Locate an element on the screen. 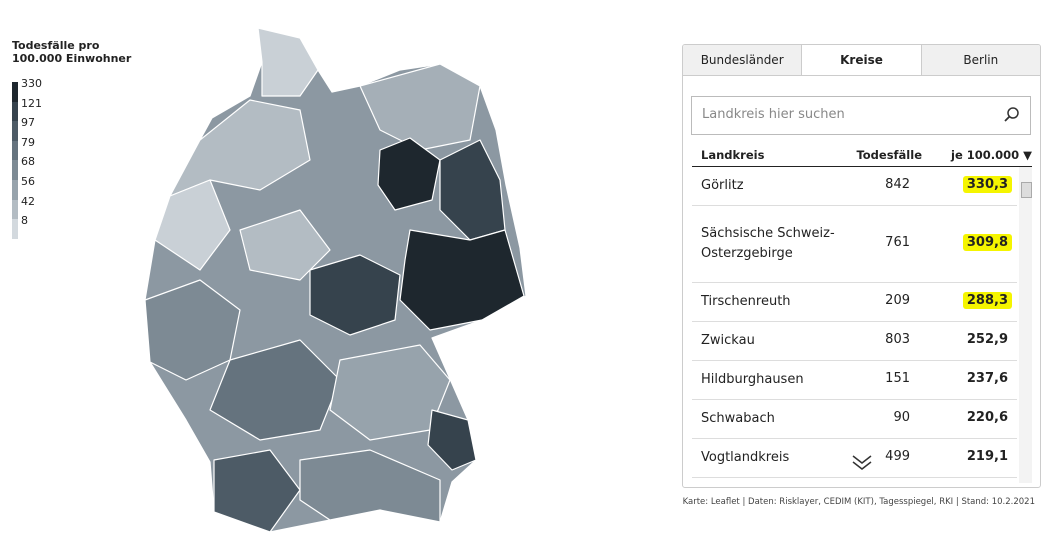 The image size is (1060, 543). legend-label: 68 is located at coordinates (28, 162).